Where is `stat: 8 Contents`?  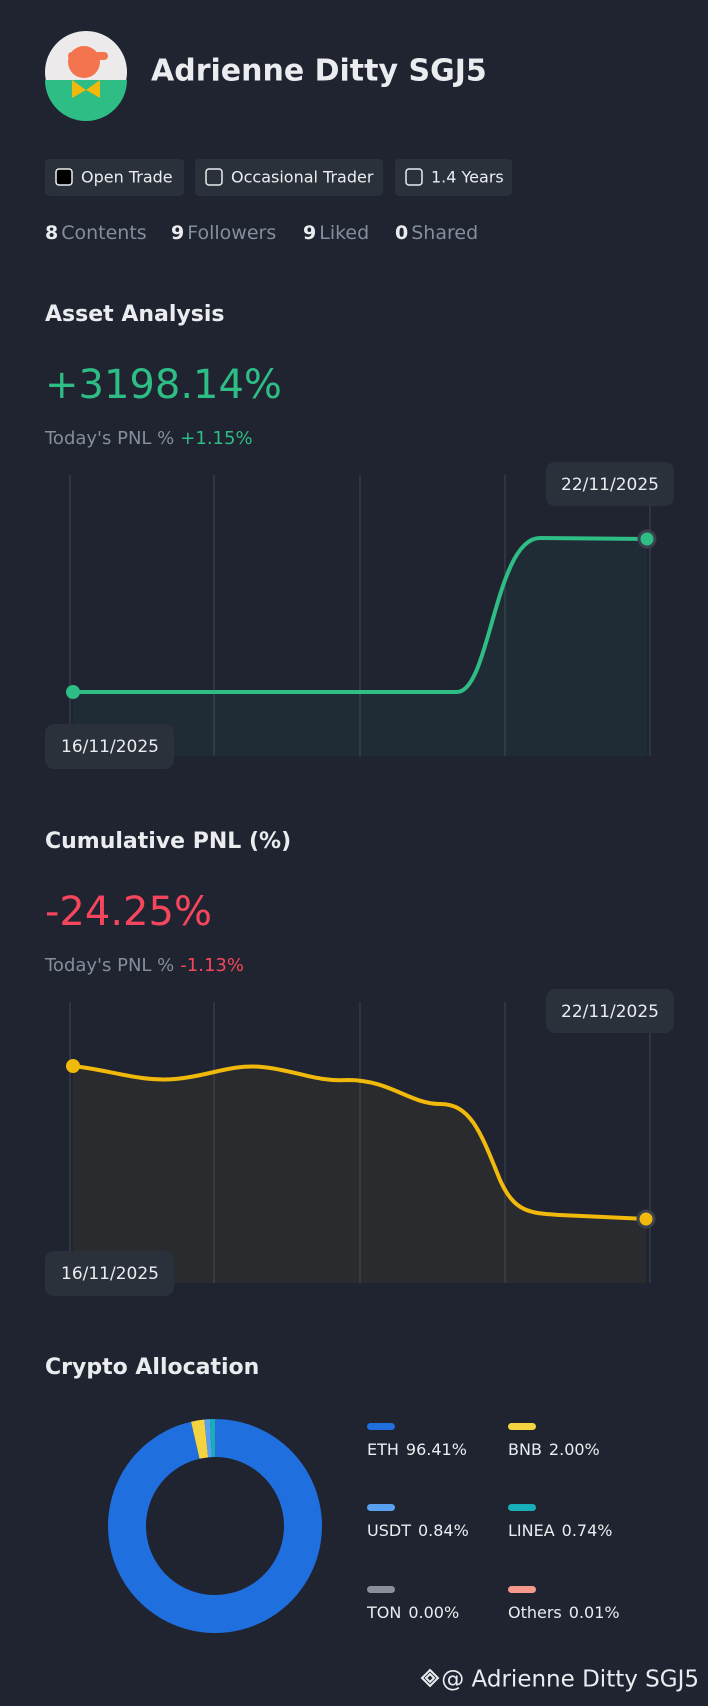 stat: 8 Contents is located at coordinates (96, 233).